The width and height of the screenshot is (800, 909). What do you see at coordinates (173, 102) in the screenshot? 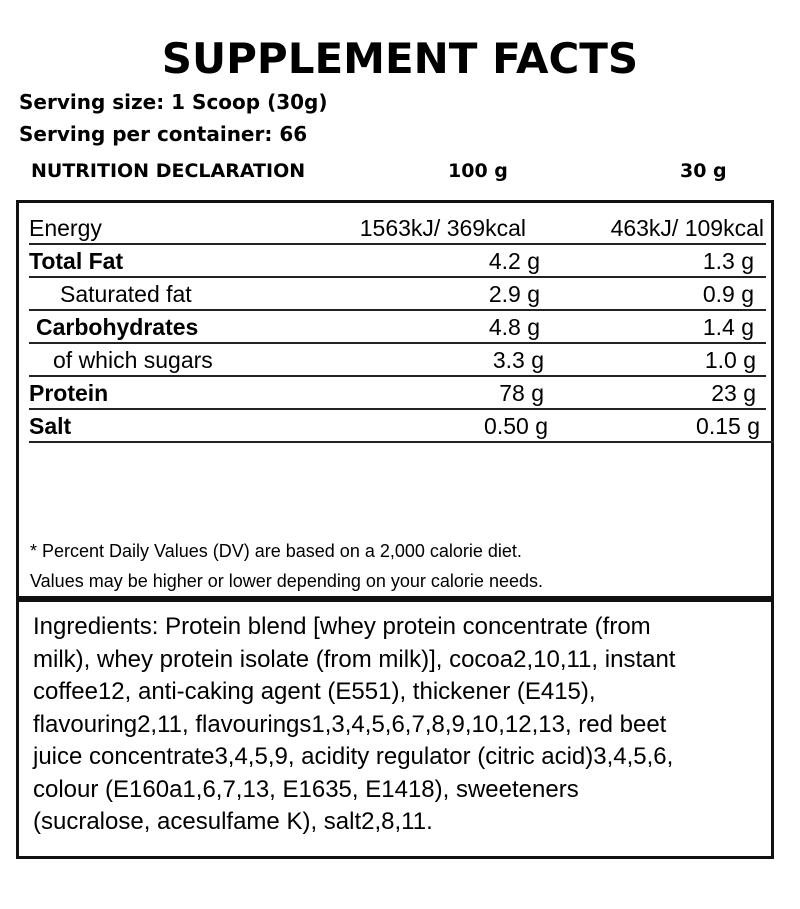
I see `serving-size: Serving size: 1 Scoop (30g)` at bounding box center [173, 102].